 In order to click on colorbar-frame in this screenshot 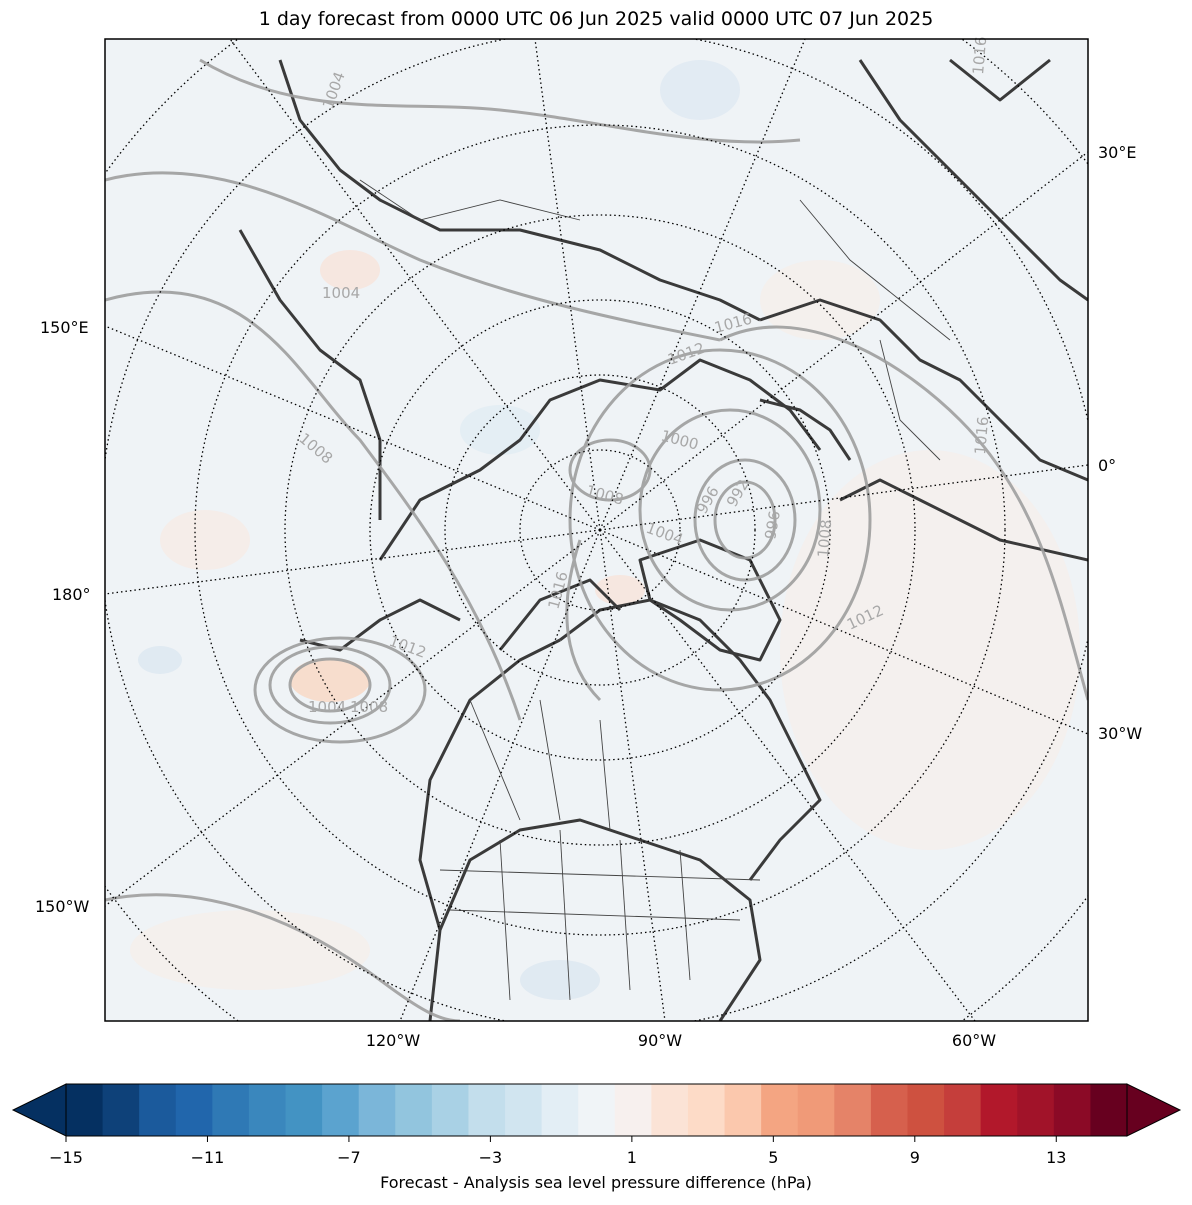, I will do `click(596, 1110)`.